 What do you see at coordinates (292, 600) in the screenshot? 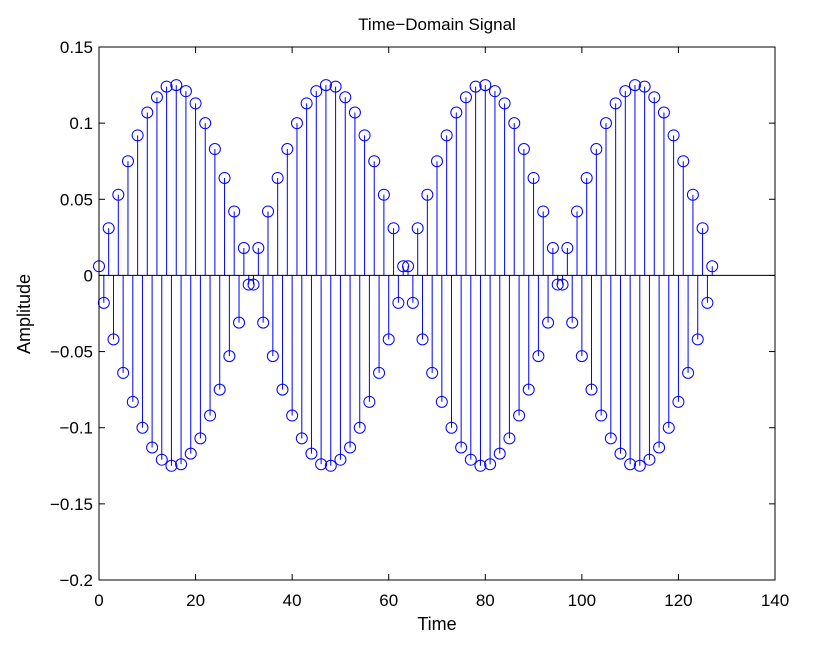
I see `x-tick-label: 40` at bounding box center [292, 600].